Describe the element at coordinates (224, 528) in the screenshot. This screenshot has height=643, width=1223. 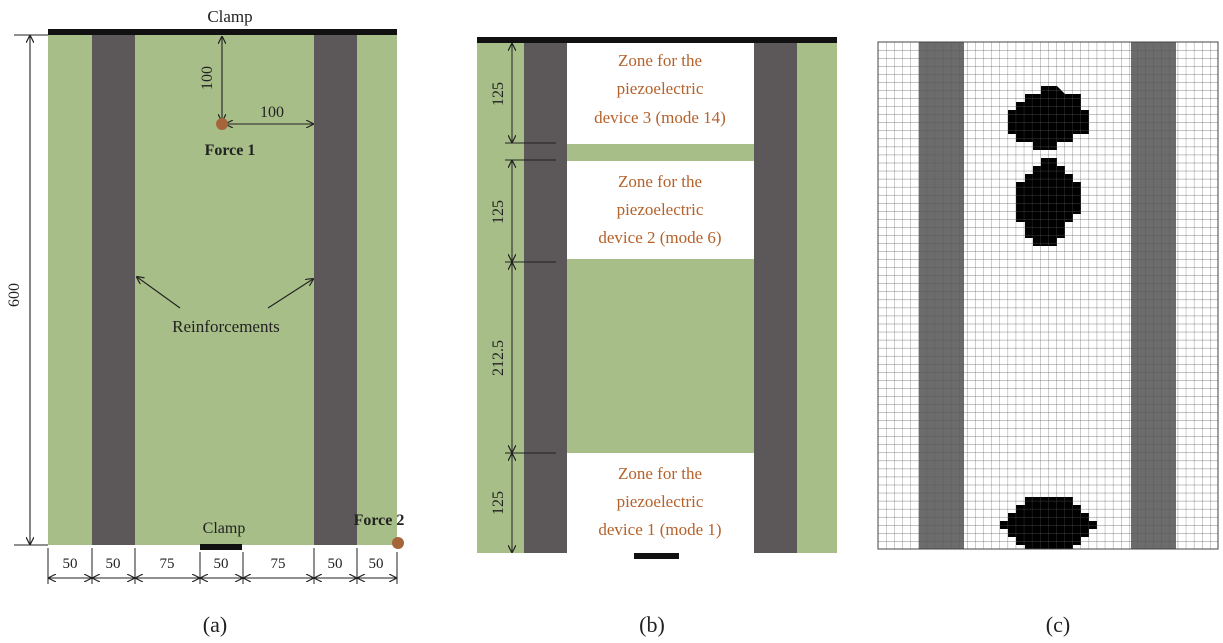
I see `clamp-bottom-label: Clamp` at that location.